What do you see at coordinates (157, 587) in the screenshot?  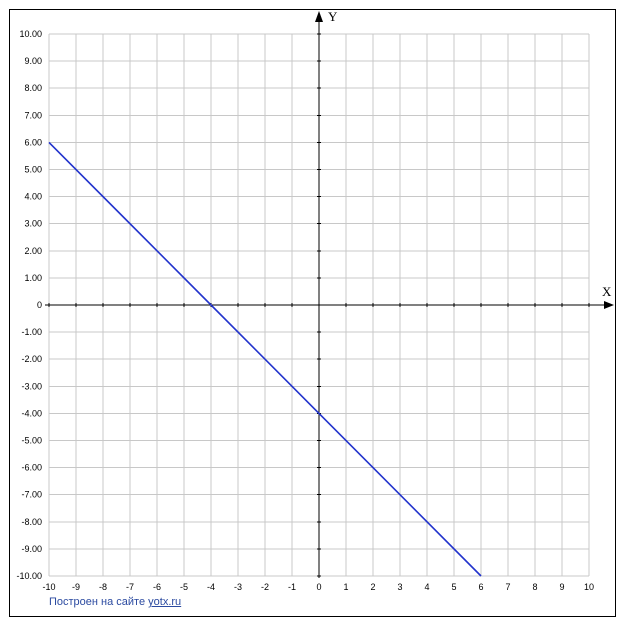 I see `x-tick-label: -6` at bounding box center [157, 587].